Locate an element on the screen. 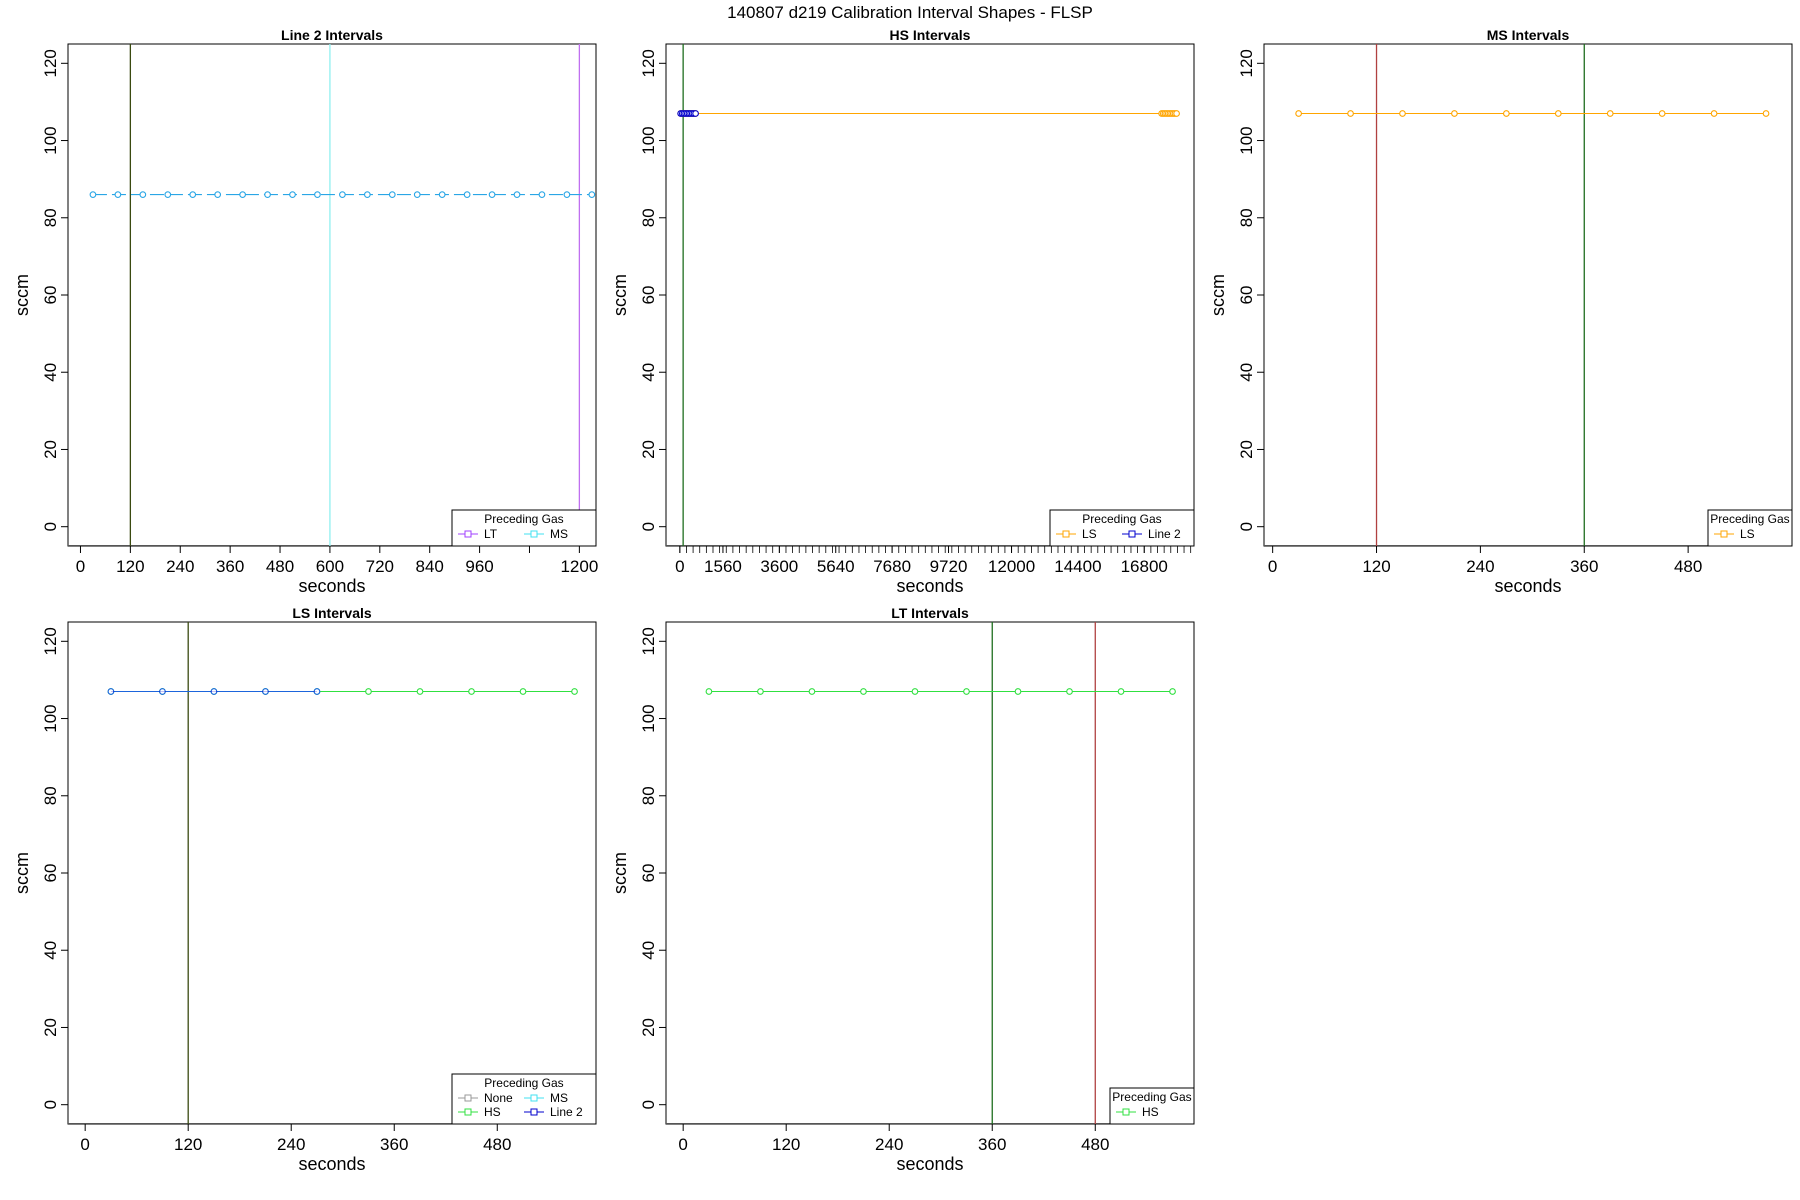 This screenshot has height=1200, width=1800. panel-title: LS Intervals is located at coordinates (332, 613).